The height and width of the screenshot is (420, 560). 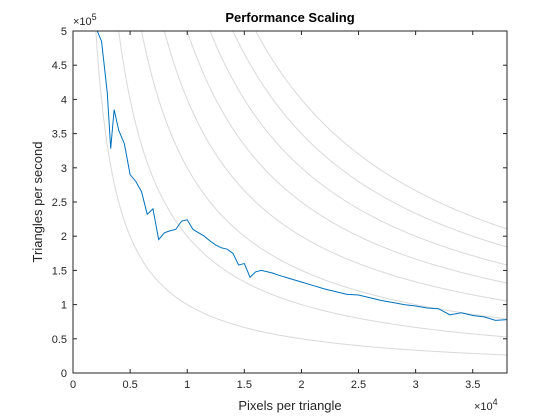 What do you see at coordinates (64, 100) in the screenshot?
I see `y-tick-label: 4` at bounding box center [64, 100].